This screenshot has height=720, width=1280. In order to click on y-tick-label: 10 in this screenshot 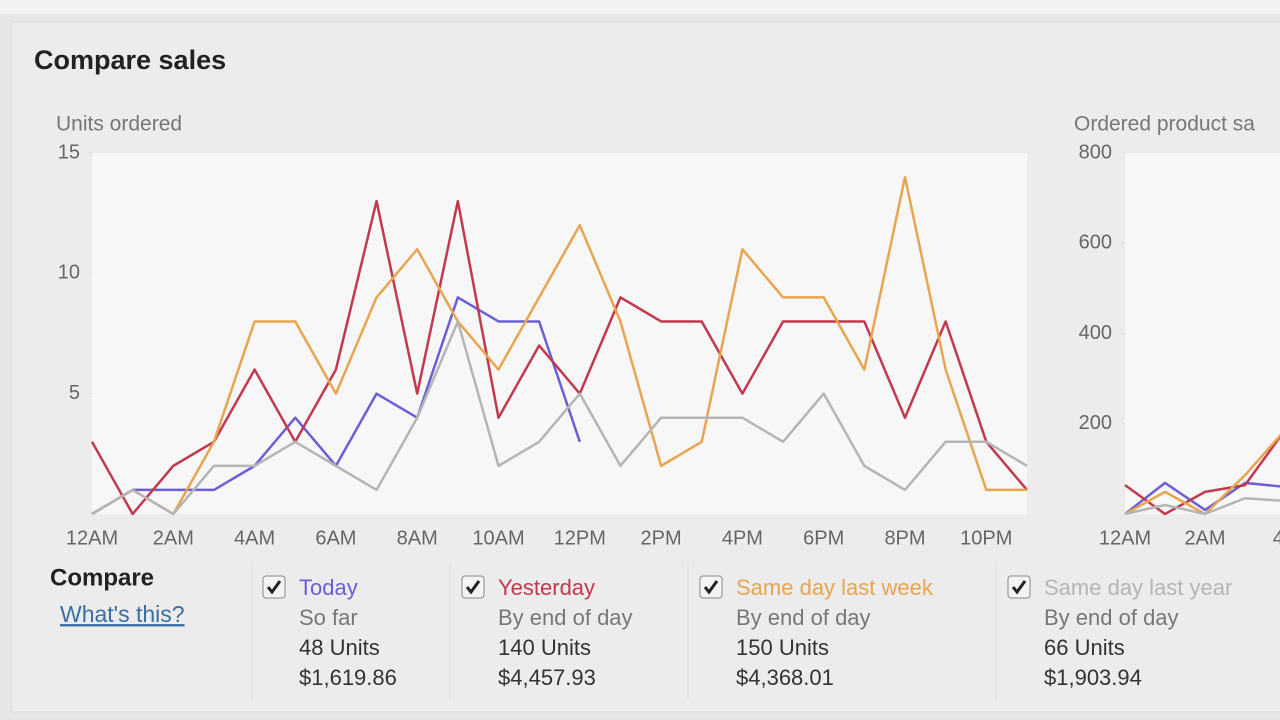, I will do `click(69, 273)`.